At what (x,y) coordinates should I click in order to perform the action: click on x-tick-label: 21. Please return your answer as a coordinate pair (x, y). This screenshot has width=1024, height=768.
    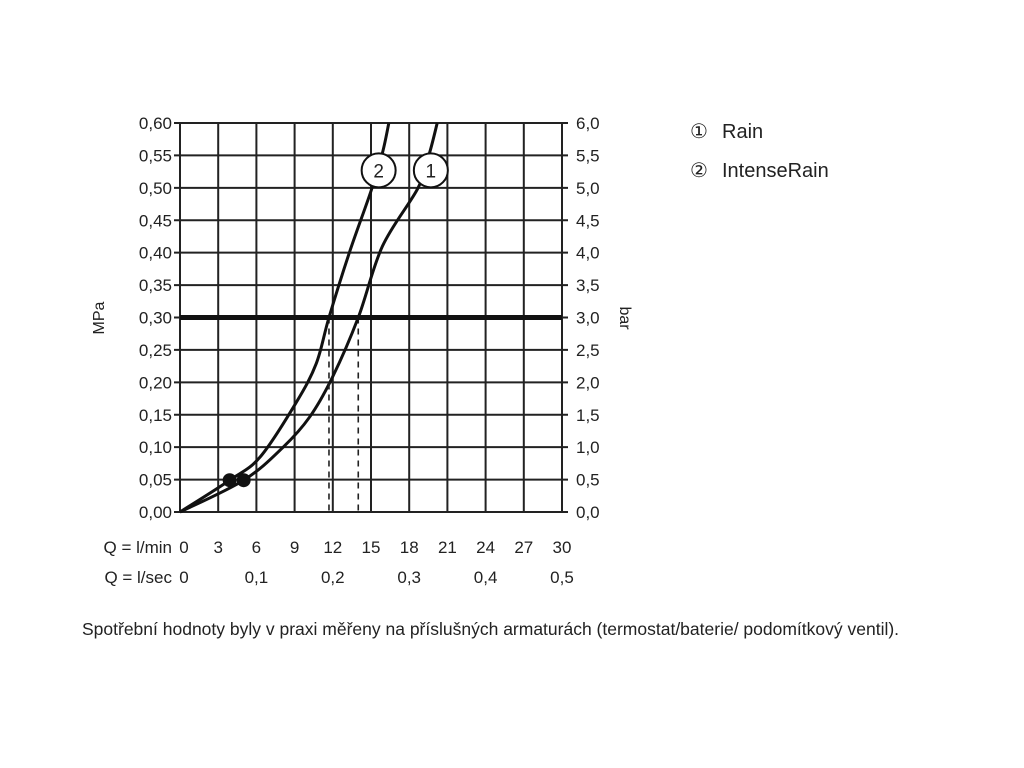
    Looking at the image, I should click on (447, 547).